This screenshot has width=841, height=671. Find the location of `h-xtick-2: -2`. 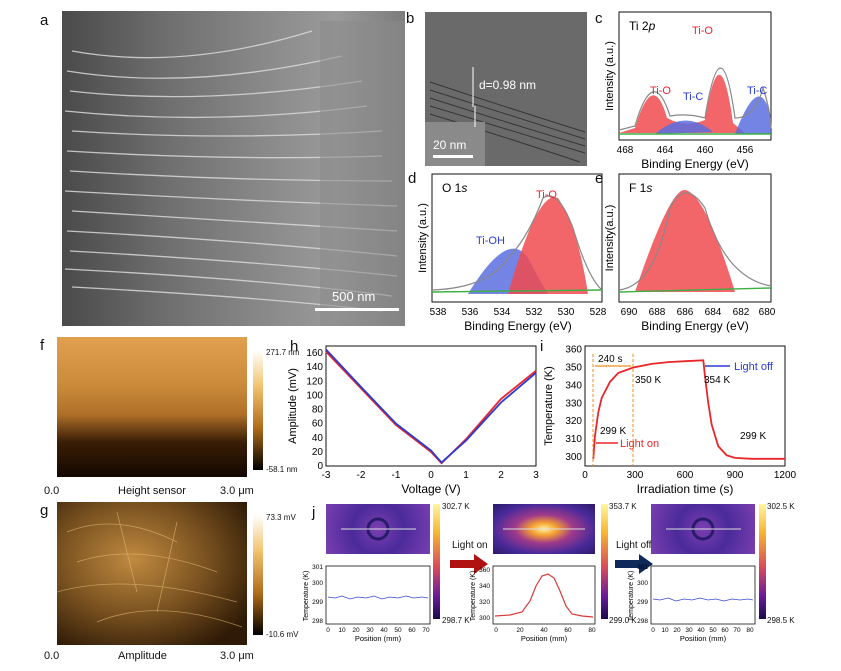

h-xtick-2: -2 is located at coordinates (361, 475).